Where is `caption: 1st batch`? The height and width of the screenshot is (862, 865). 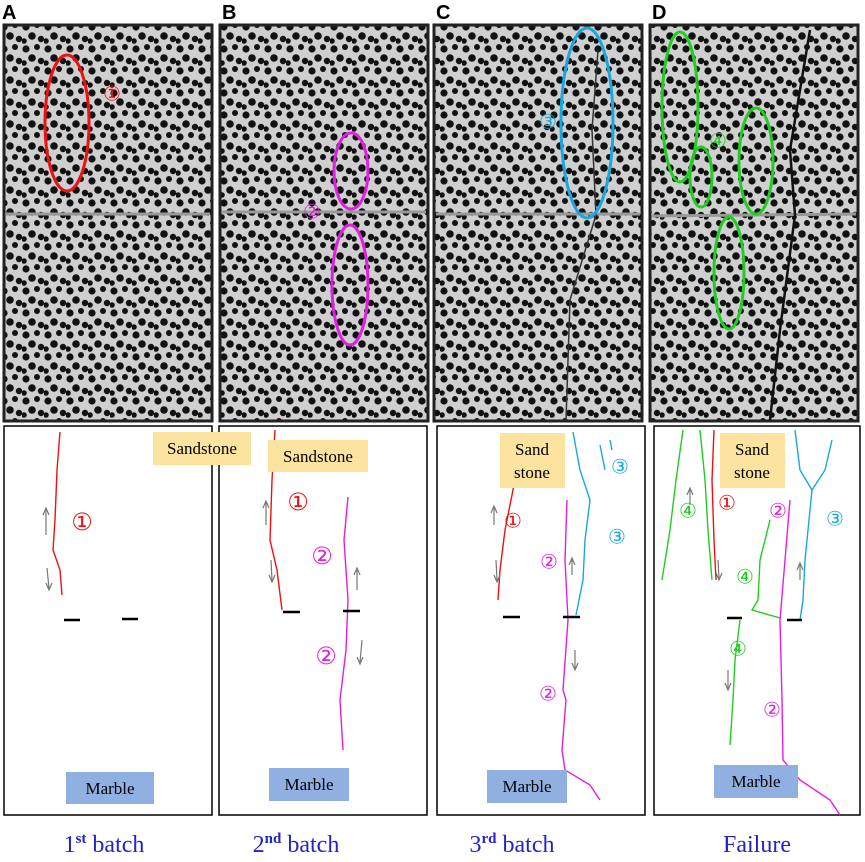
caption: 1st batch is located at coordinates (104, 844).